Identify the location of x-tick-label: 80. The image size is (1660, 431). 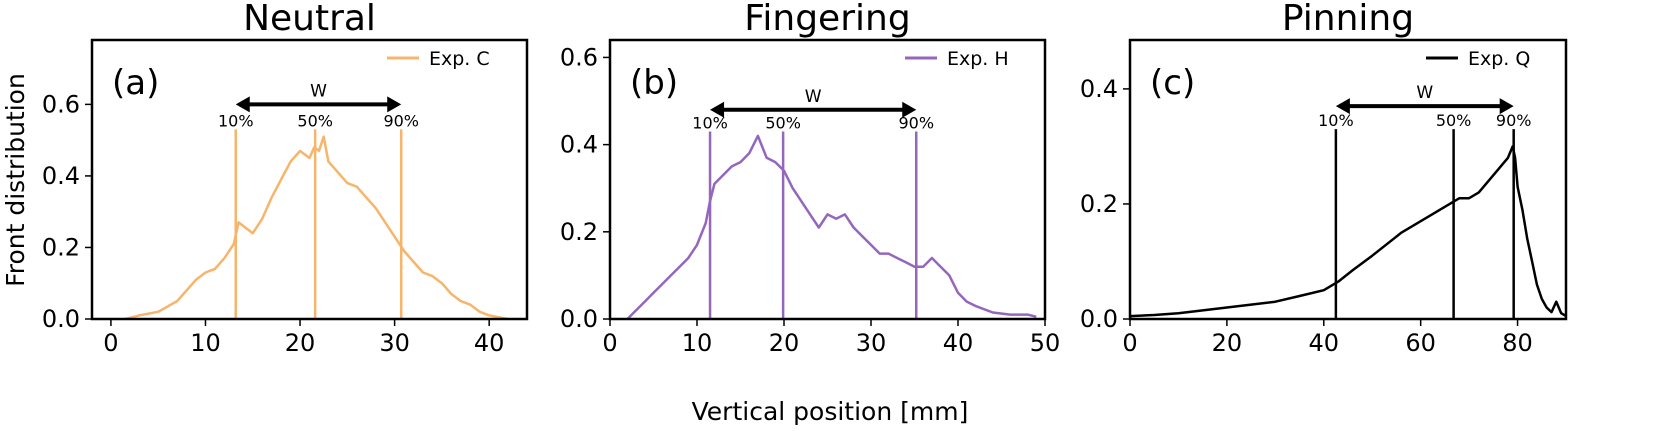
(1517, 343).